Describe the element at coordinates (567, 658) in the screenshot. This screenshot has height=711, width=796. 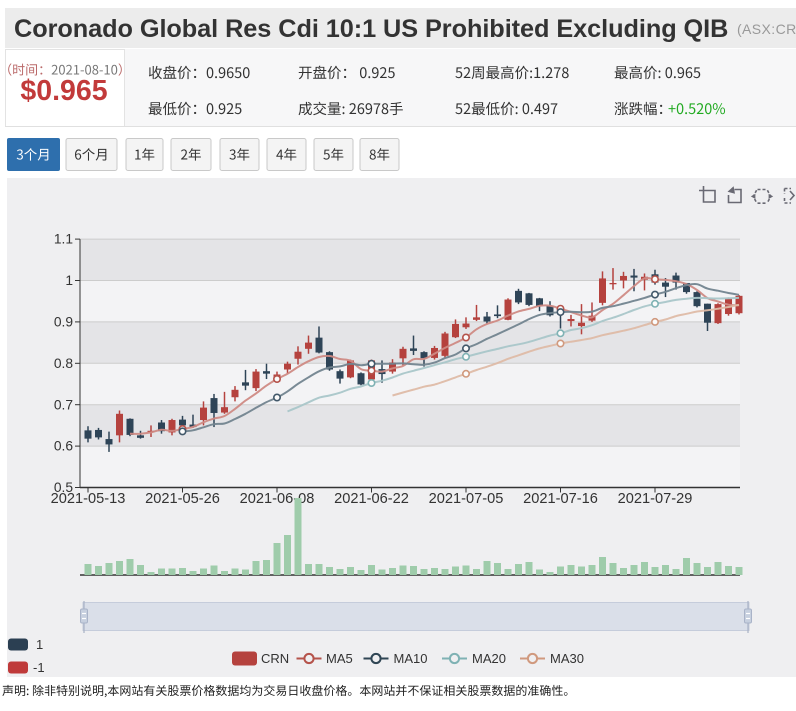
I see `svg-text: MA30` at that location.